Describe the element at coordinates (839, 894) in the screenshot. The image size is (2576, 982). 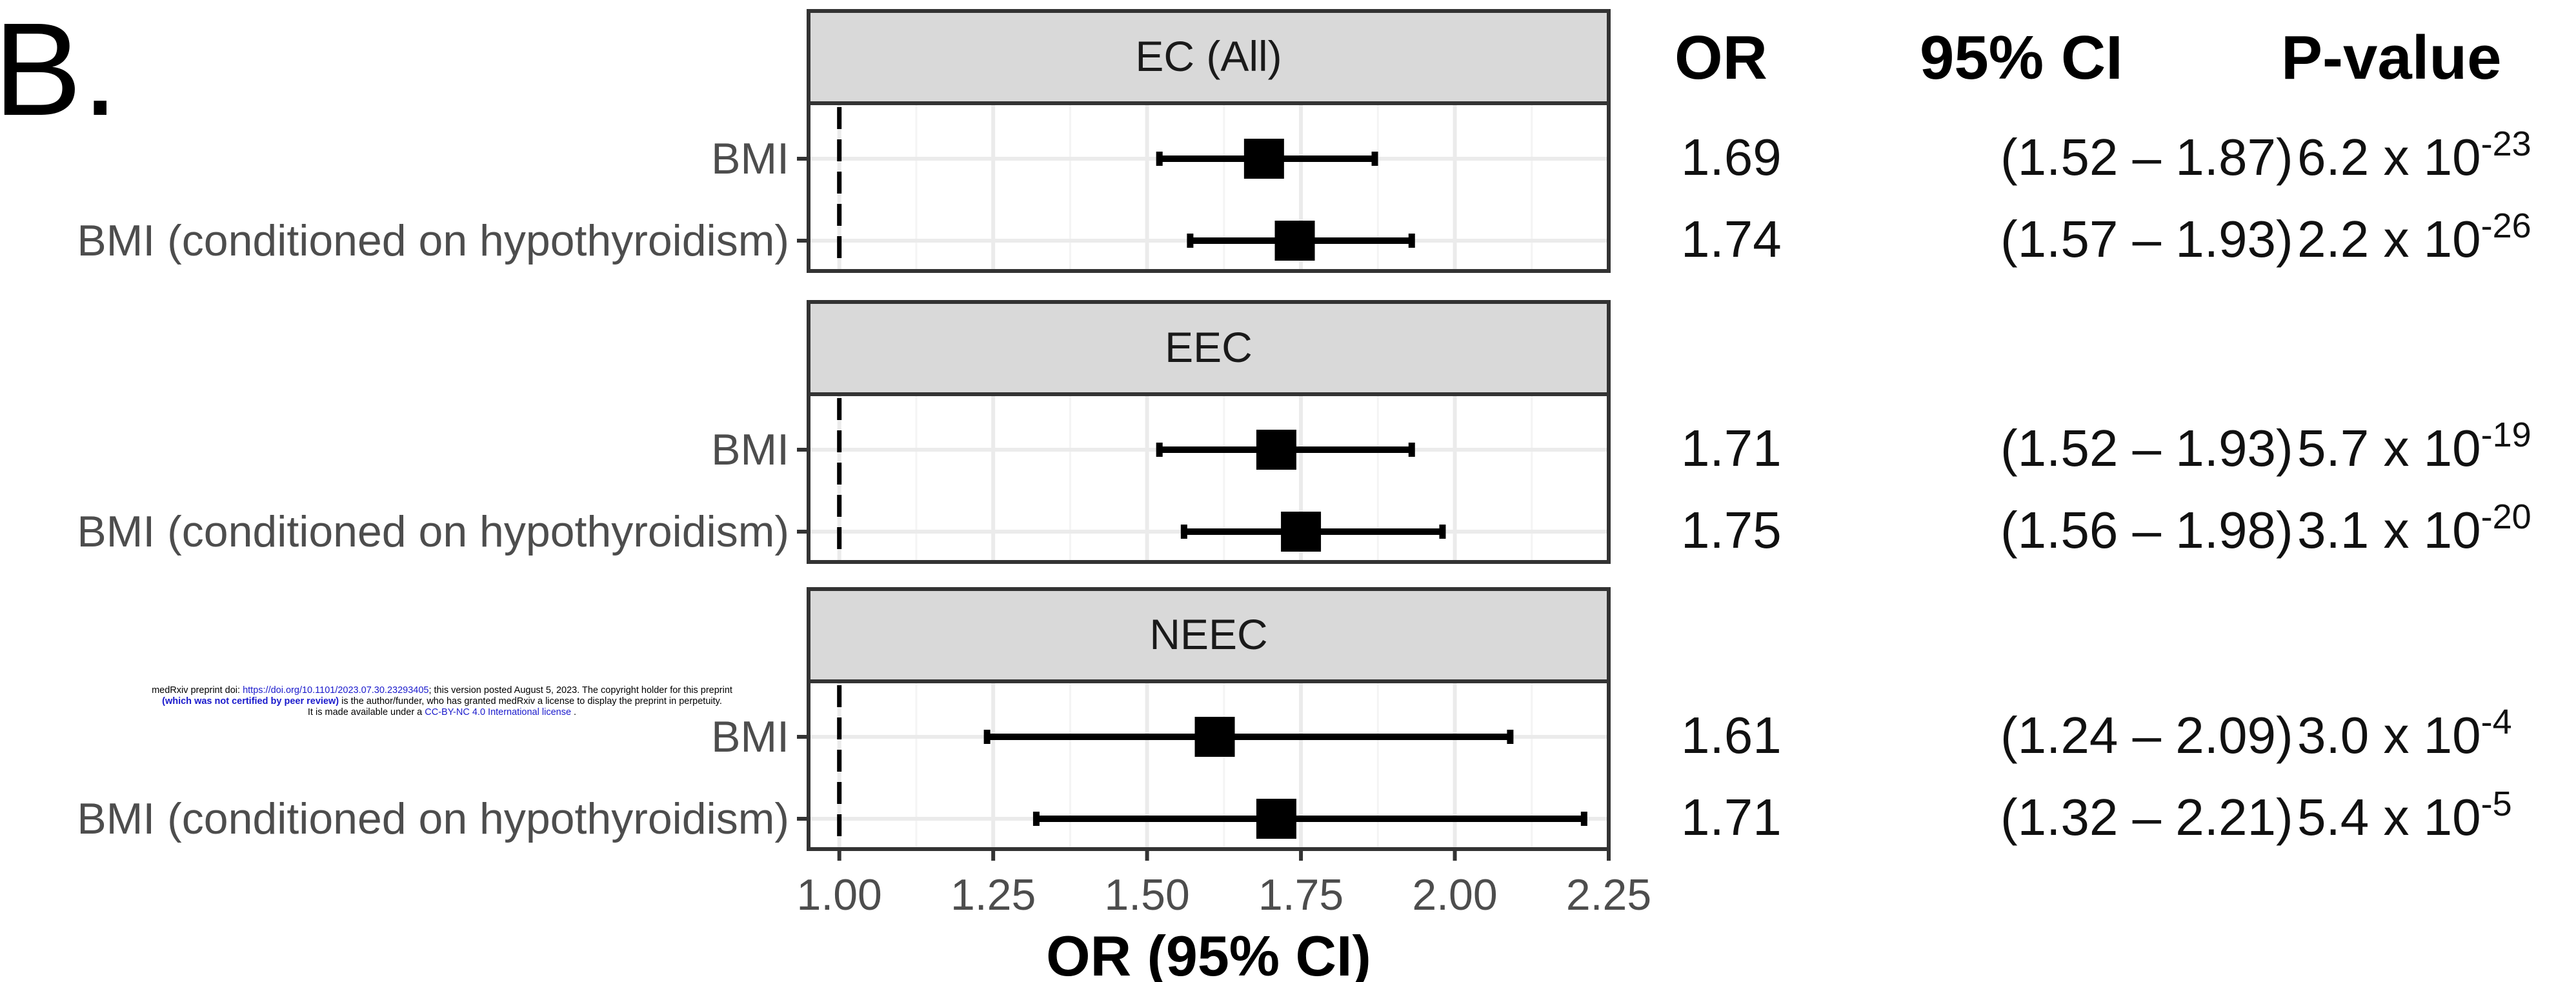
I see `x-tick-label: 1.00` at that location.